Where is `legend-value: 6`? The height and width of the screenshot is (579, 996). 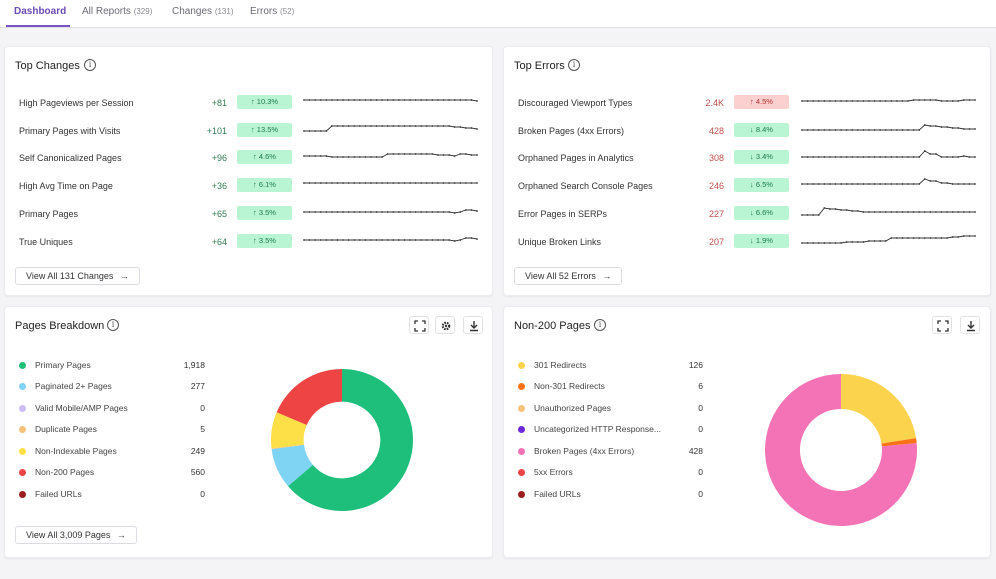
legend-value: 6 is located at coordinates (700, 386).